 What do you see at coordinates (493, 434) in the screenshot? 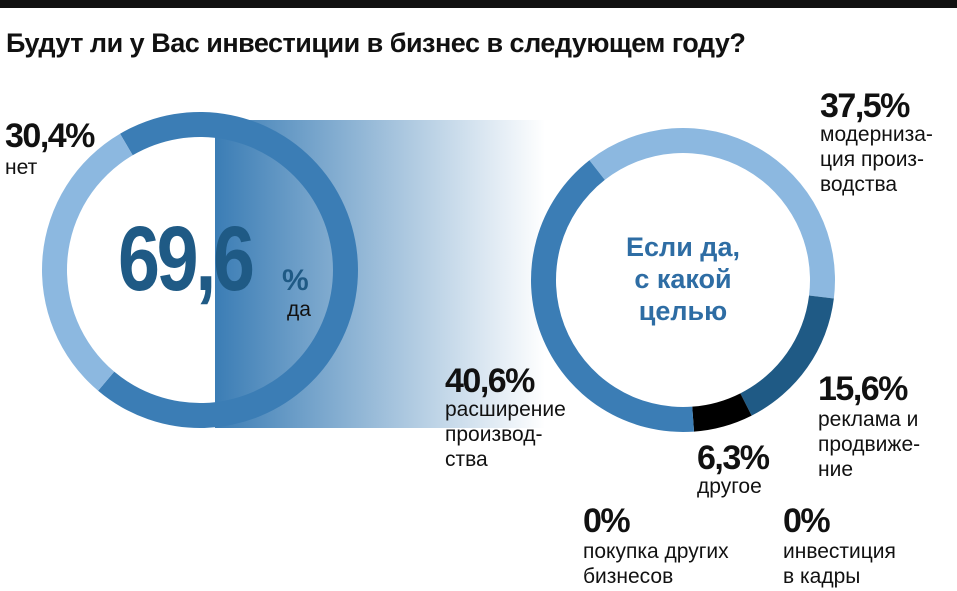
I see `category-label: производ-` at bounding box center [493, 434].